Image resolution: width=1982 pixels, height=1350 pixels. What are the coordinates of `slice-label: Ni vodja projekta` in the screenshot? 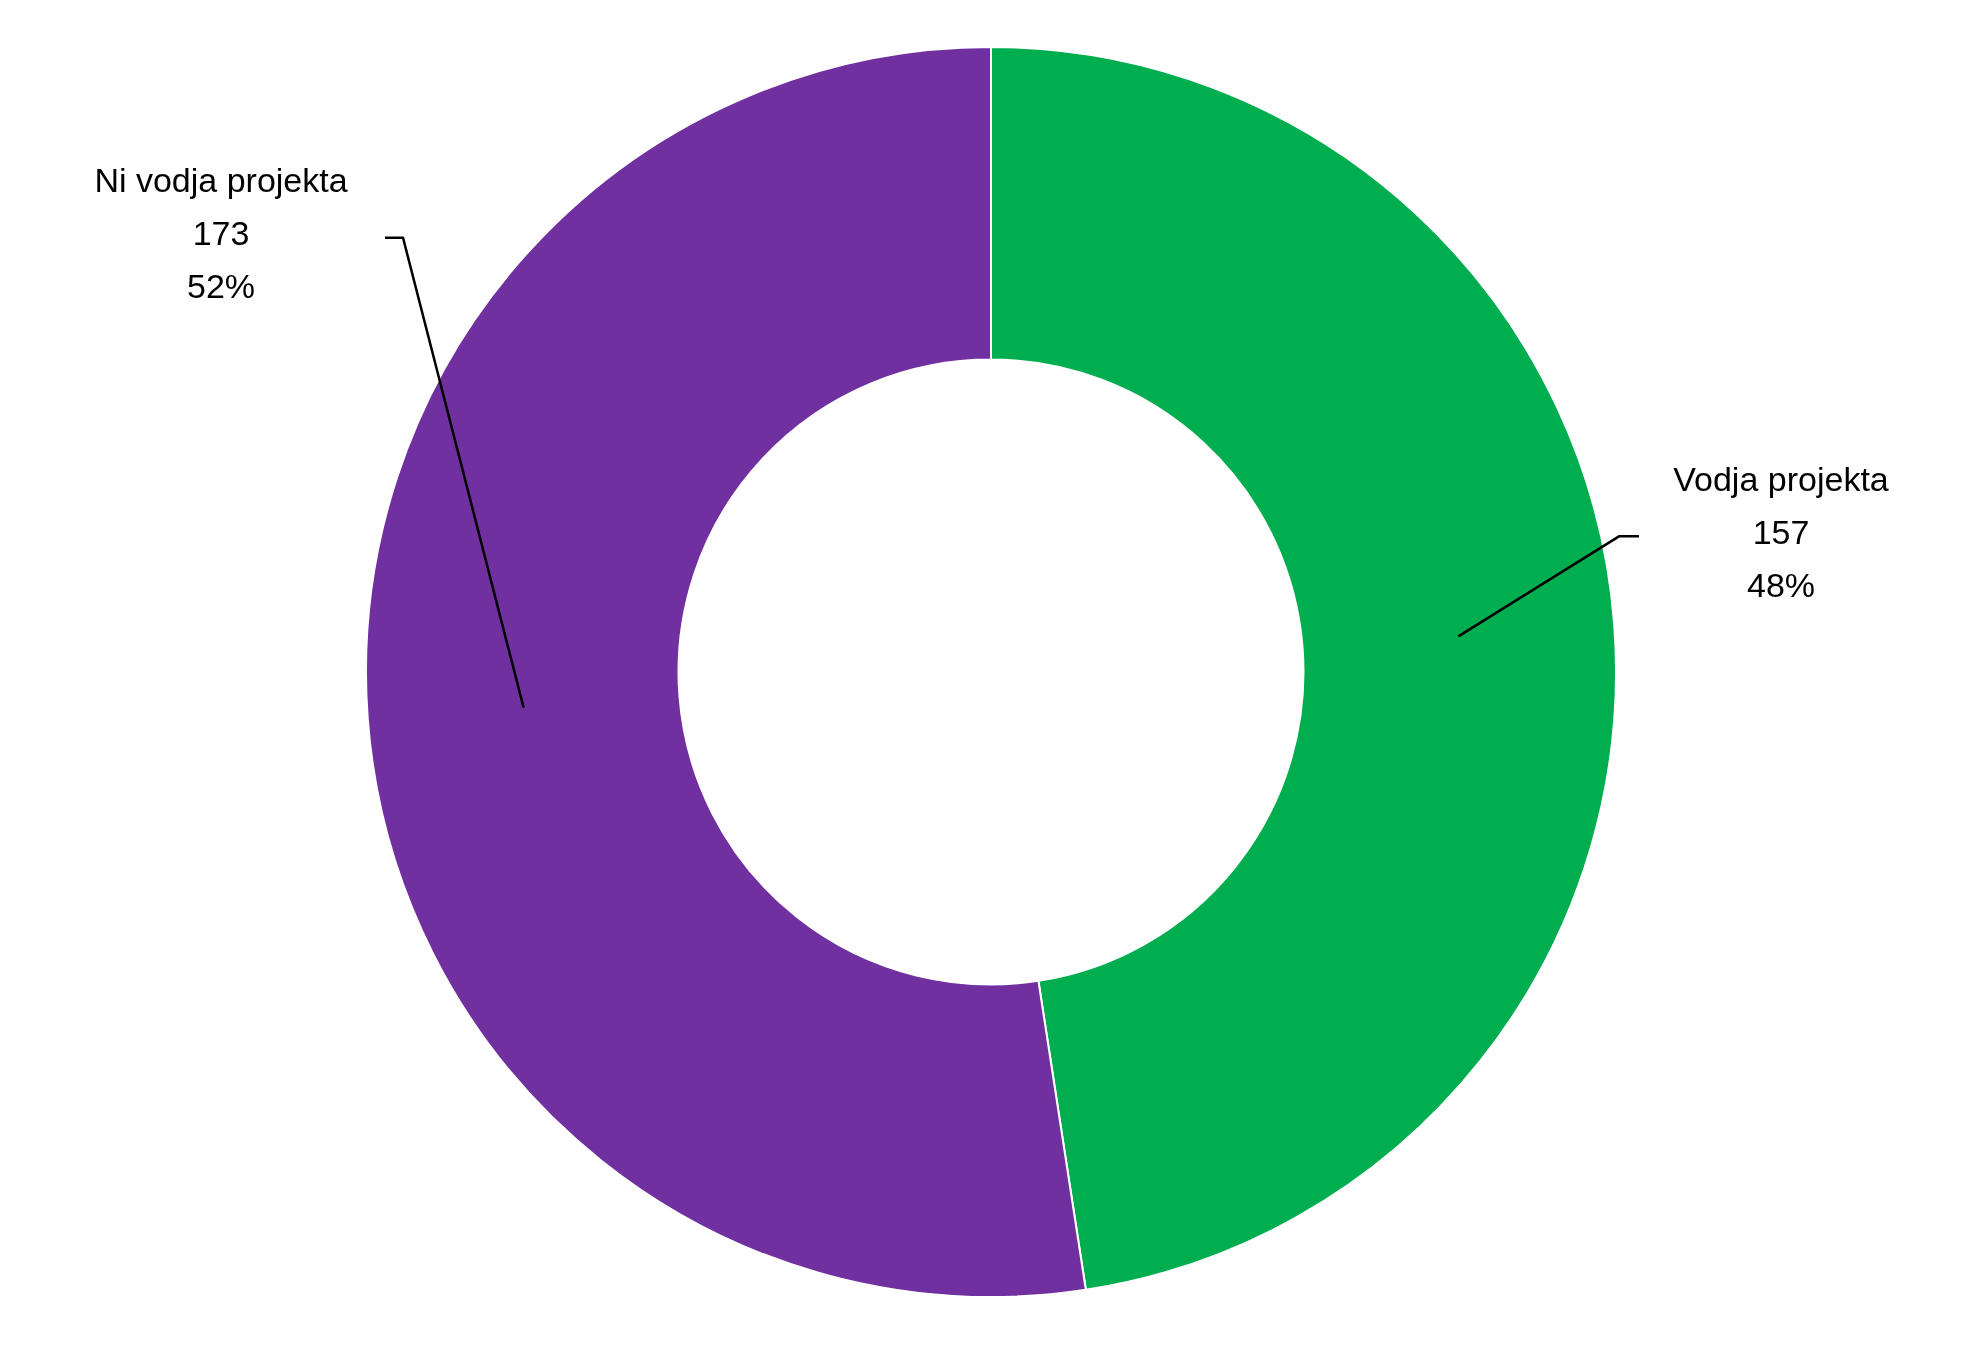 It's located at (221, 180).